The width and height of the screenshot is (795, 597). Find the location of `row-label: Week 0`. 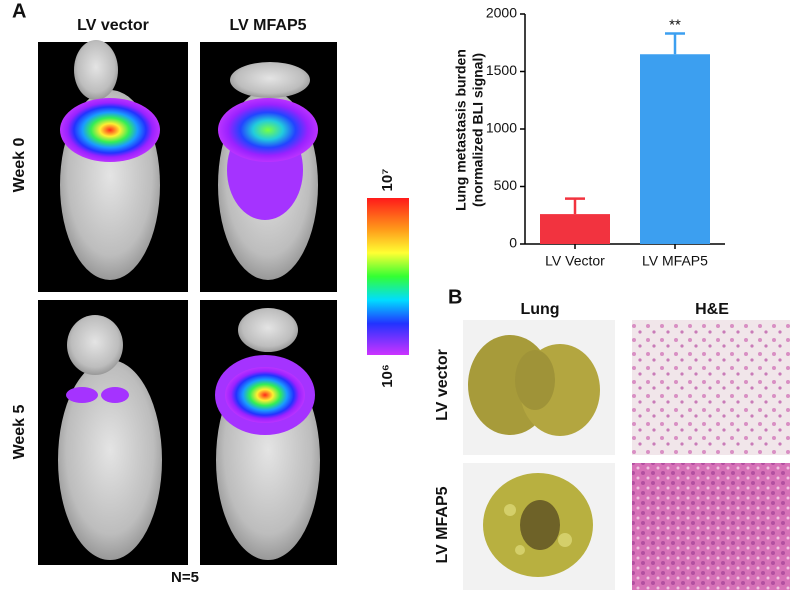

row-label: Week 0 is located at coordinates (19, 164).